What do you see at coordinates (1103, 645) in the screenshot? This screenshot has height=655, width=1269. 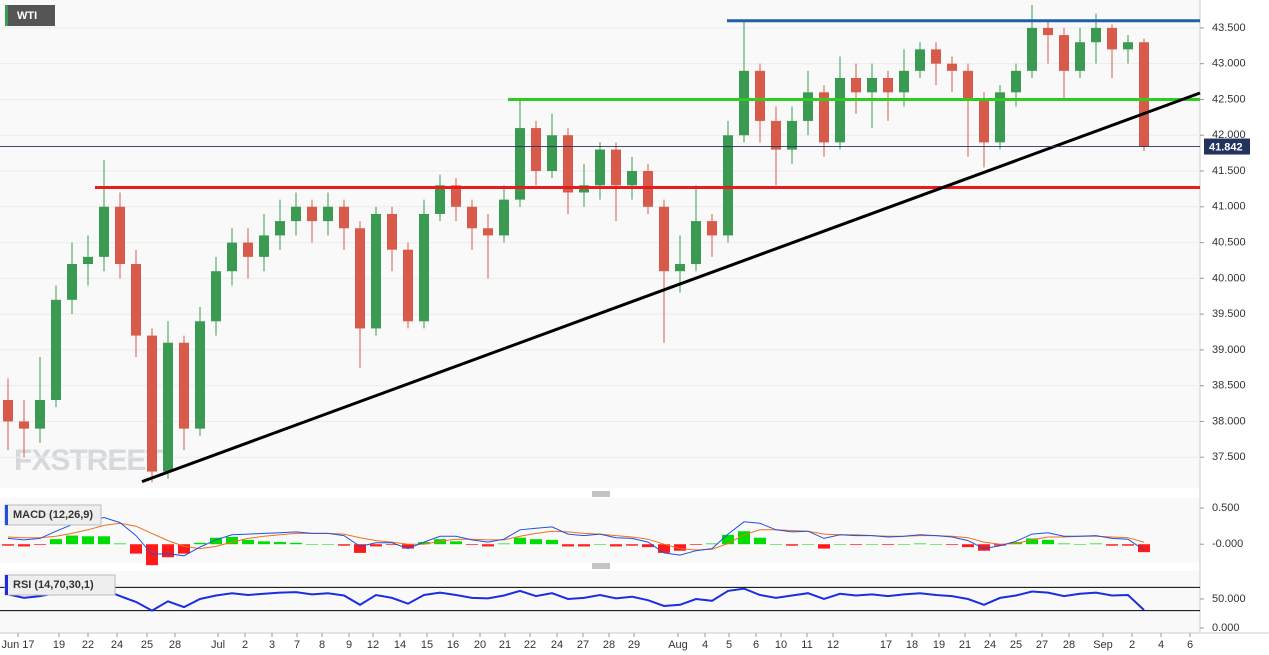 I see `x-tick-label: Sep` at bounding box center [1103, 645].